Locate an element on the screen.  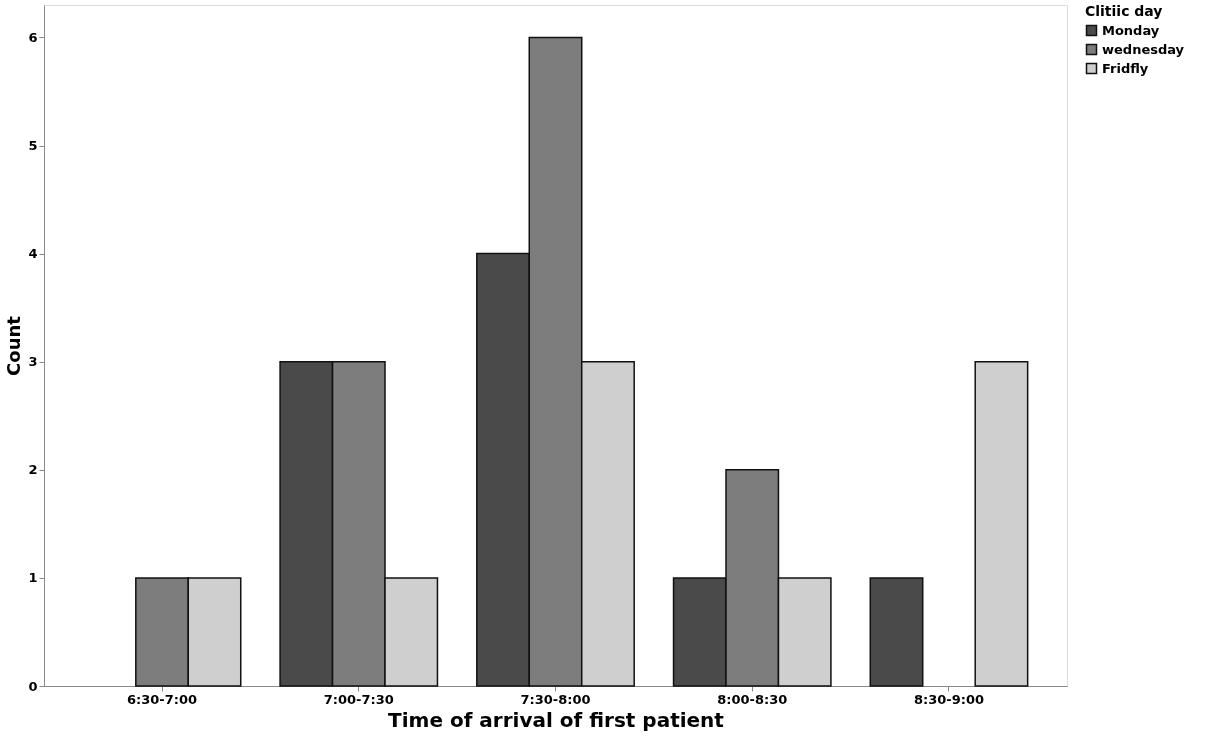
y-tick-label: 4 is located at coordinates (33, 254).